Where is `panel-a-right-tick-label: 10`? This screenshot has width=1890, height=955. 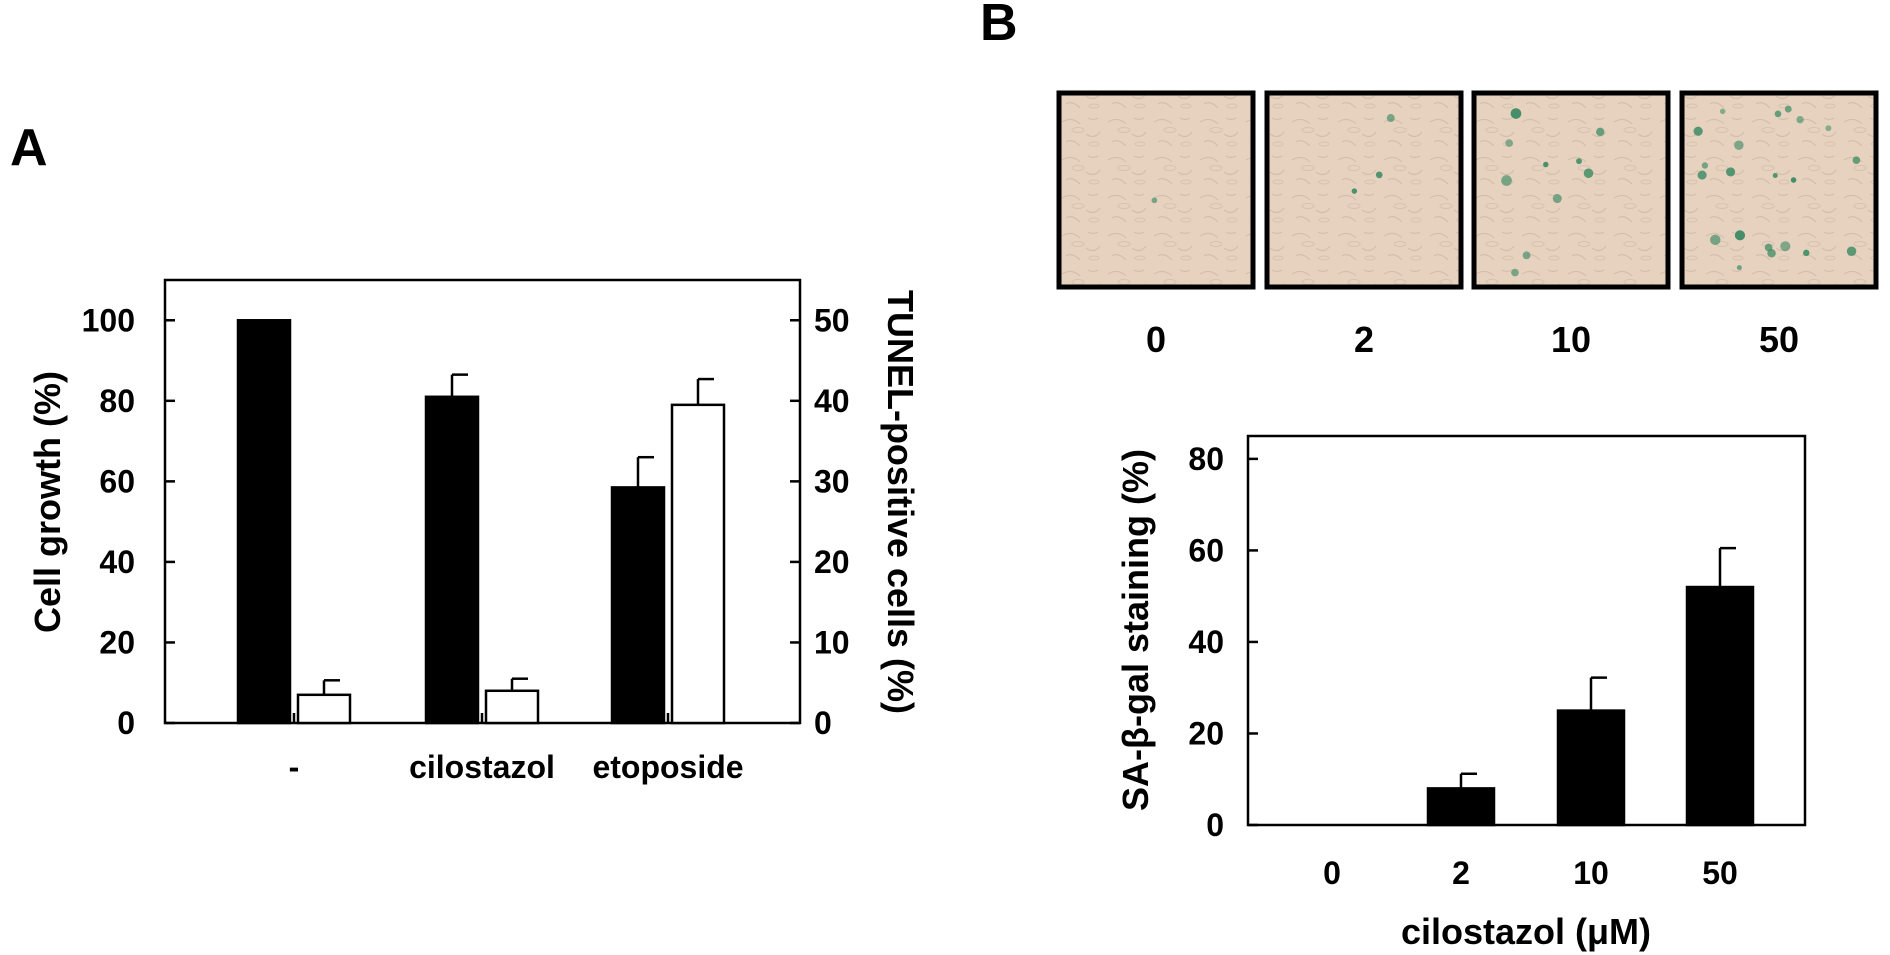
panel-a-right-tick-label: 10 is located at coordinates (832, 642).